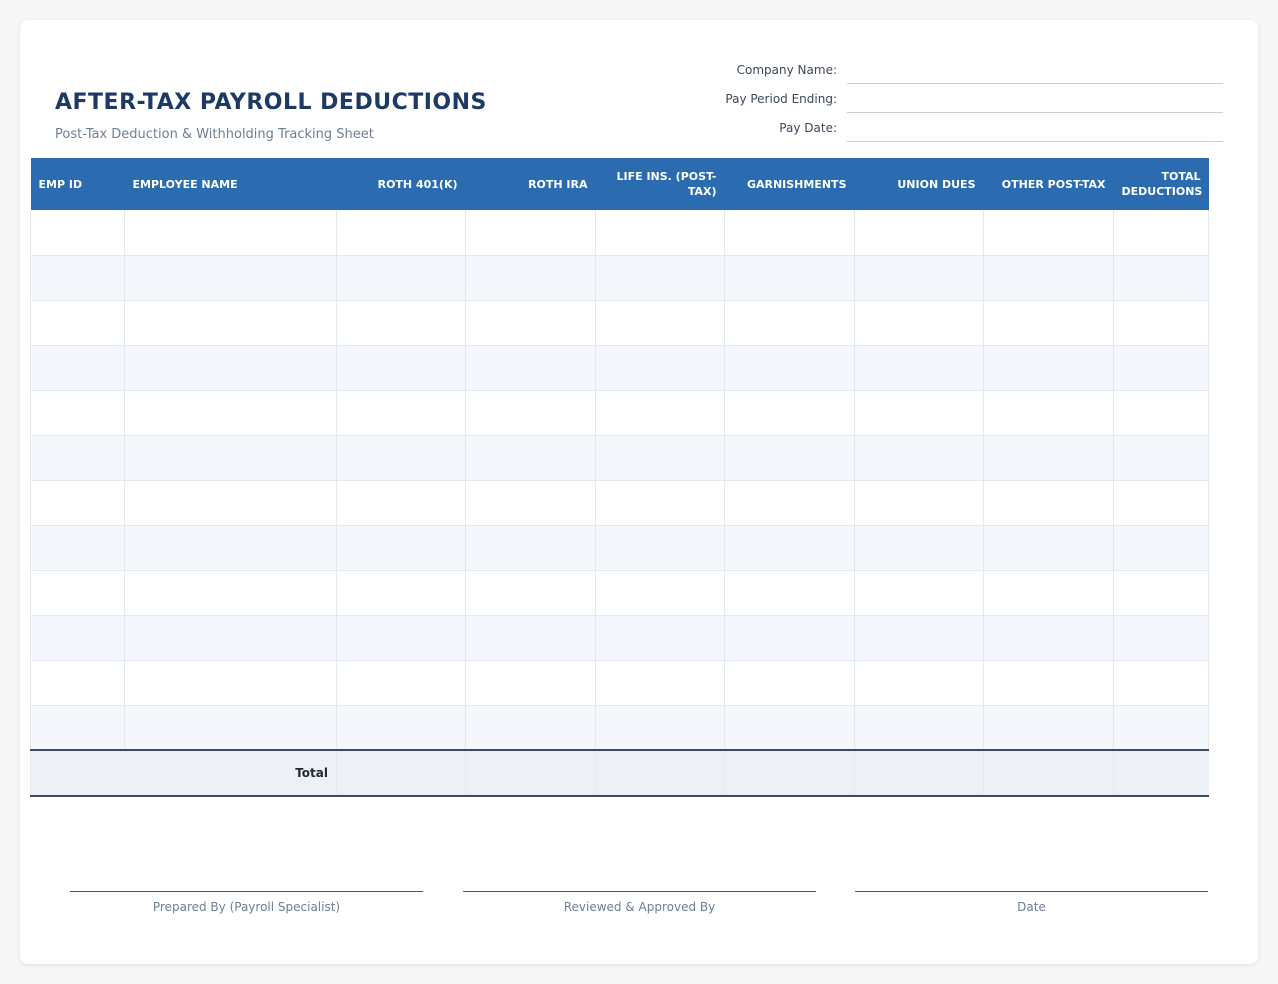 This screenshot has width=1278, height=984. I want to click on pay-date-field, so click(1035, 141).